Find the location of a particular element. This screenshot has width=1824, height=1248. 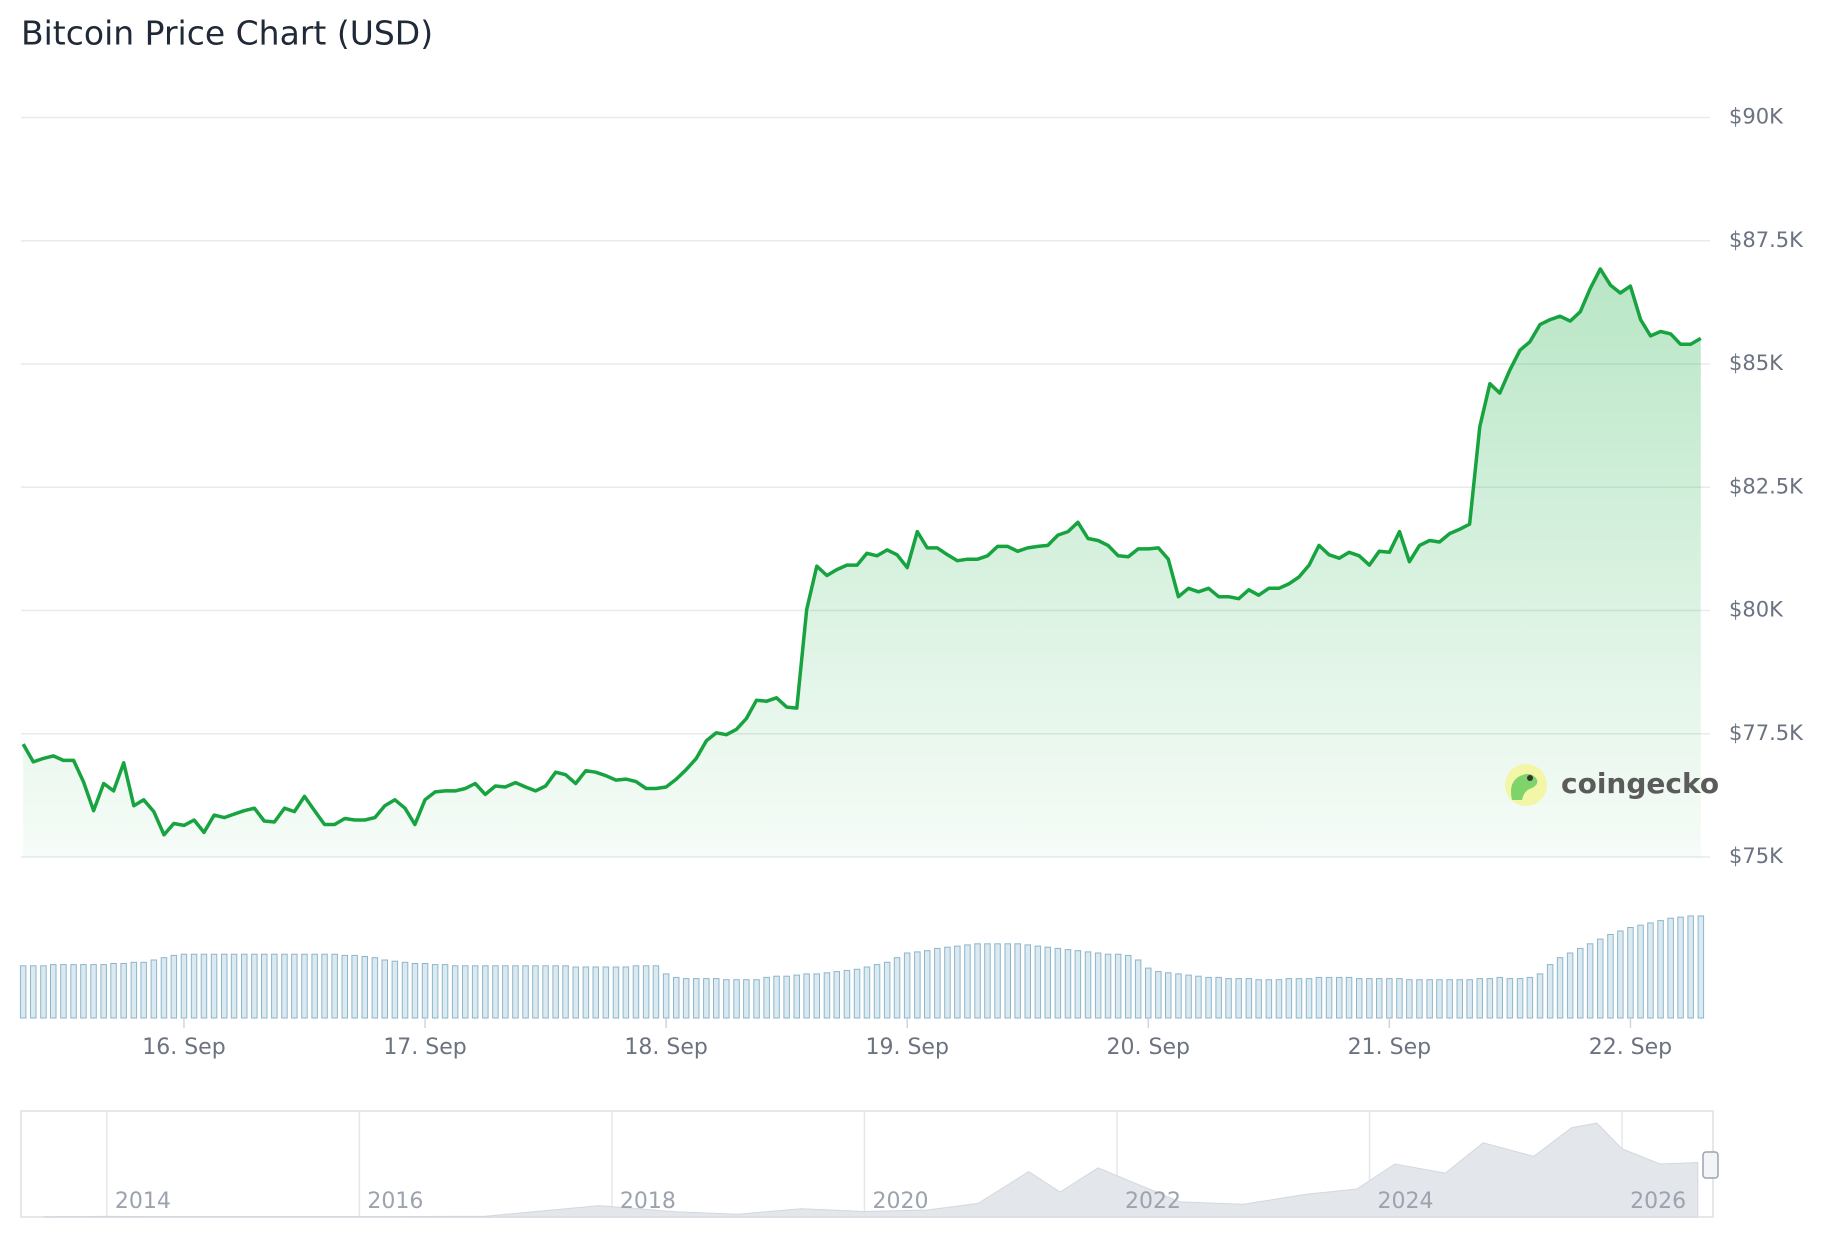

x-tick-label: 20. Sep is located at coordinates (1148, 1047).